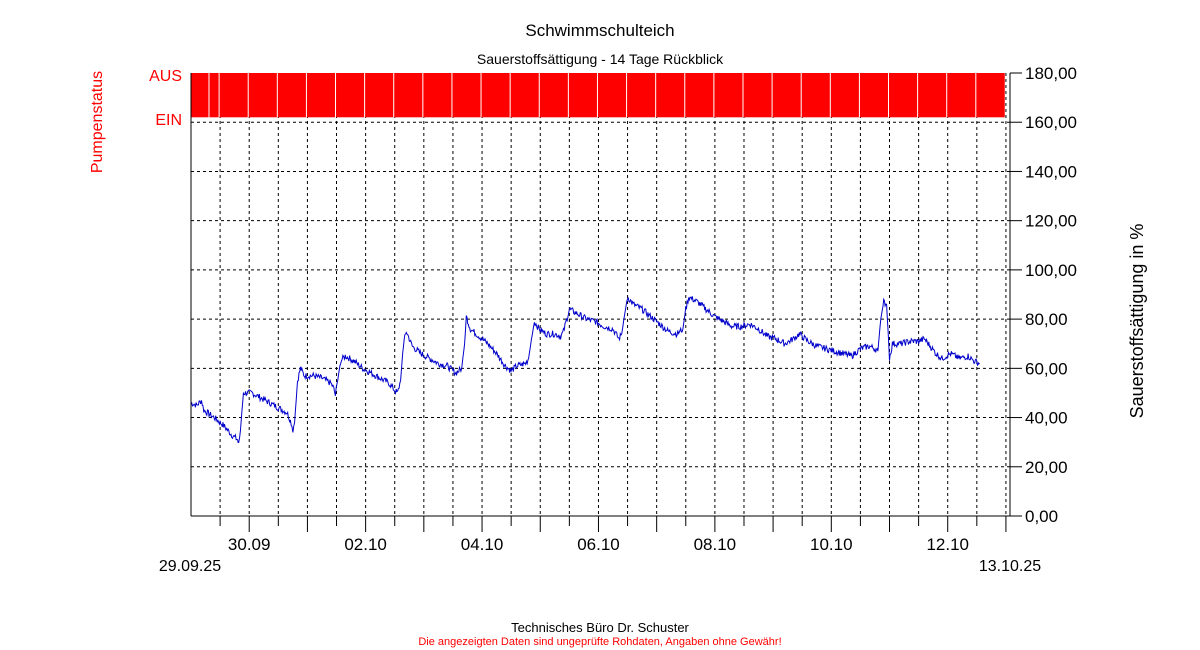 This screenshot has width=1200, height=650. I want to click on x-tick-label: 02.10, so click(365, 544).